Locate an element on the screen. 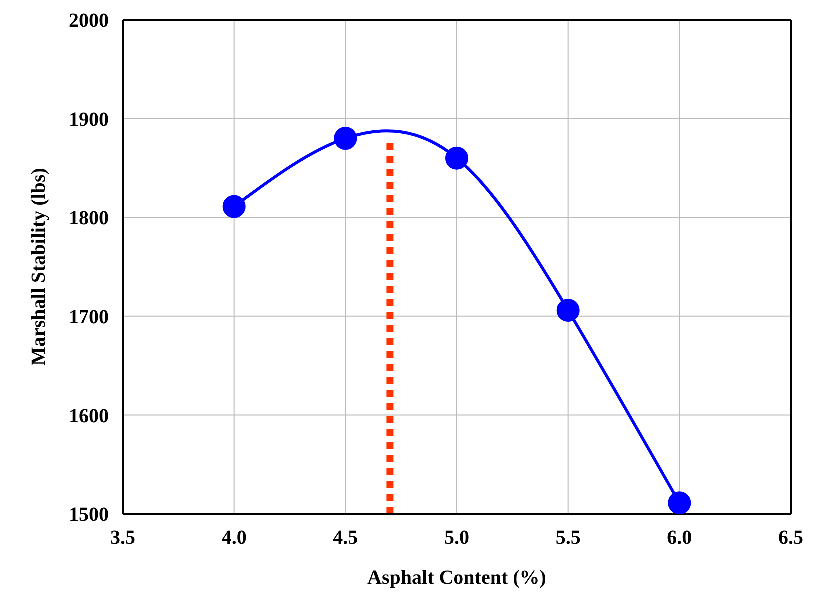 The image size is (831, 612). y-tick-label: 1800 is located at coordinates (89, 219).